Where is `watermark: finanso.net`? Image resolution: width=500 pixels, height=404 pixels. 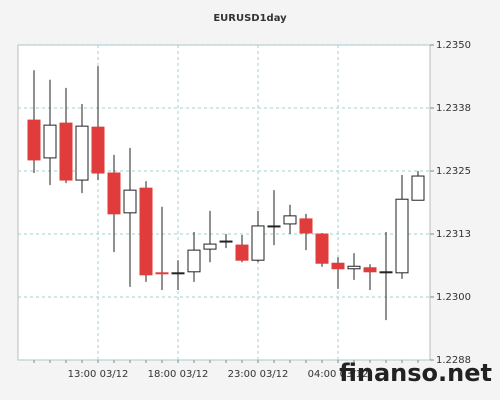
watermark: finanso.net is located at coordinates (415, 373).